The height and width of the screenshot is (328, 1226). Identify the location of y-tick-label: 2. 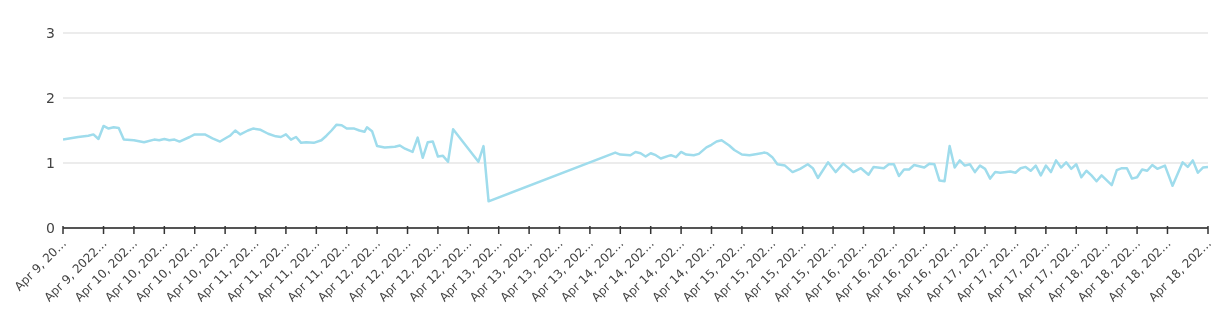
(50, 97).